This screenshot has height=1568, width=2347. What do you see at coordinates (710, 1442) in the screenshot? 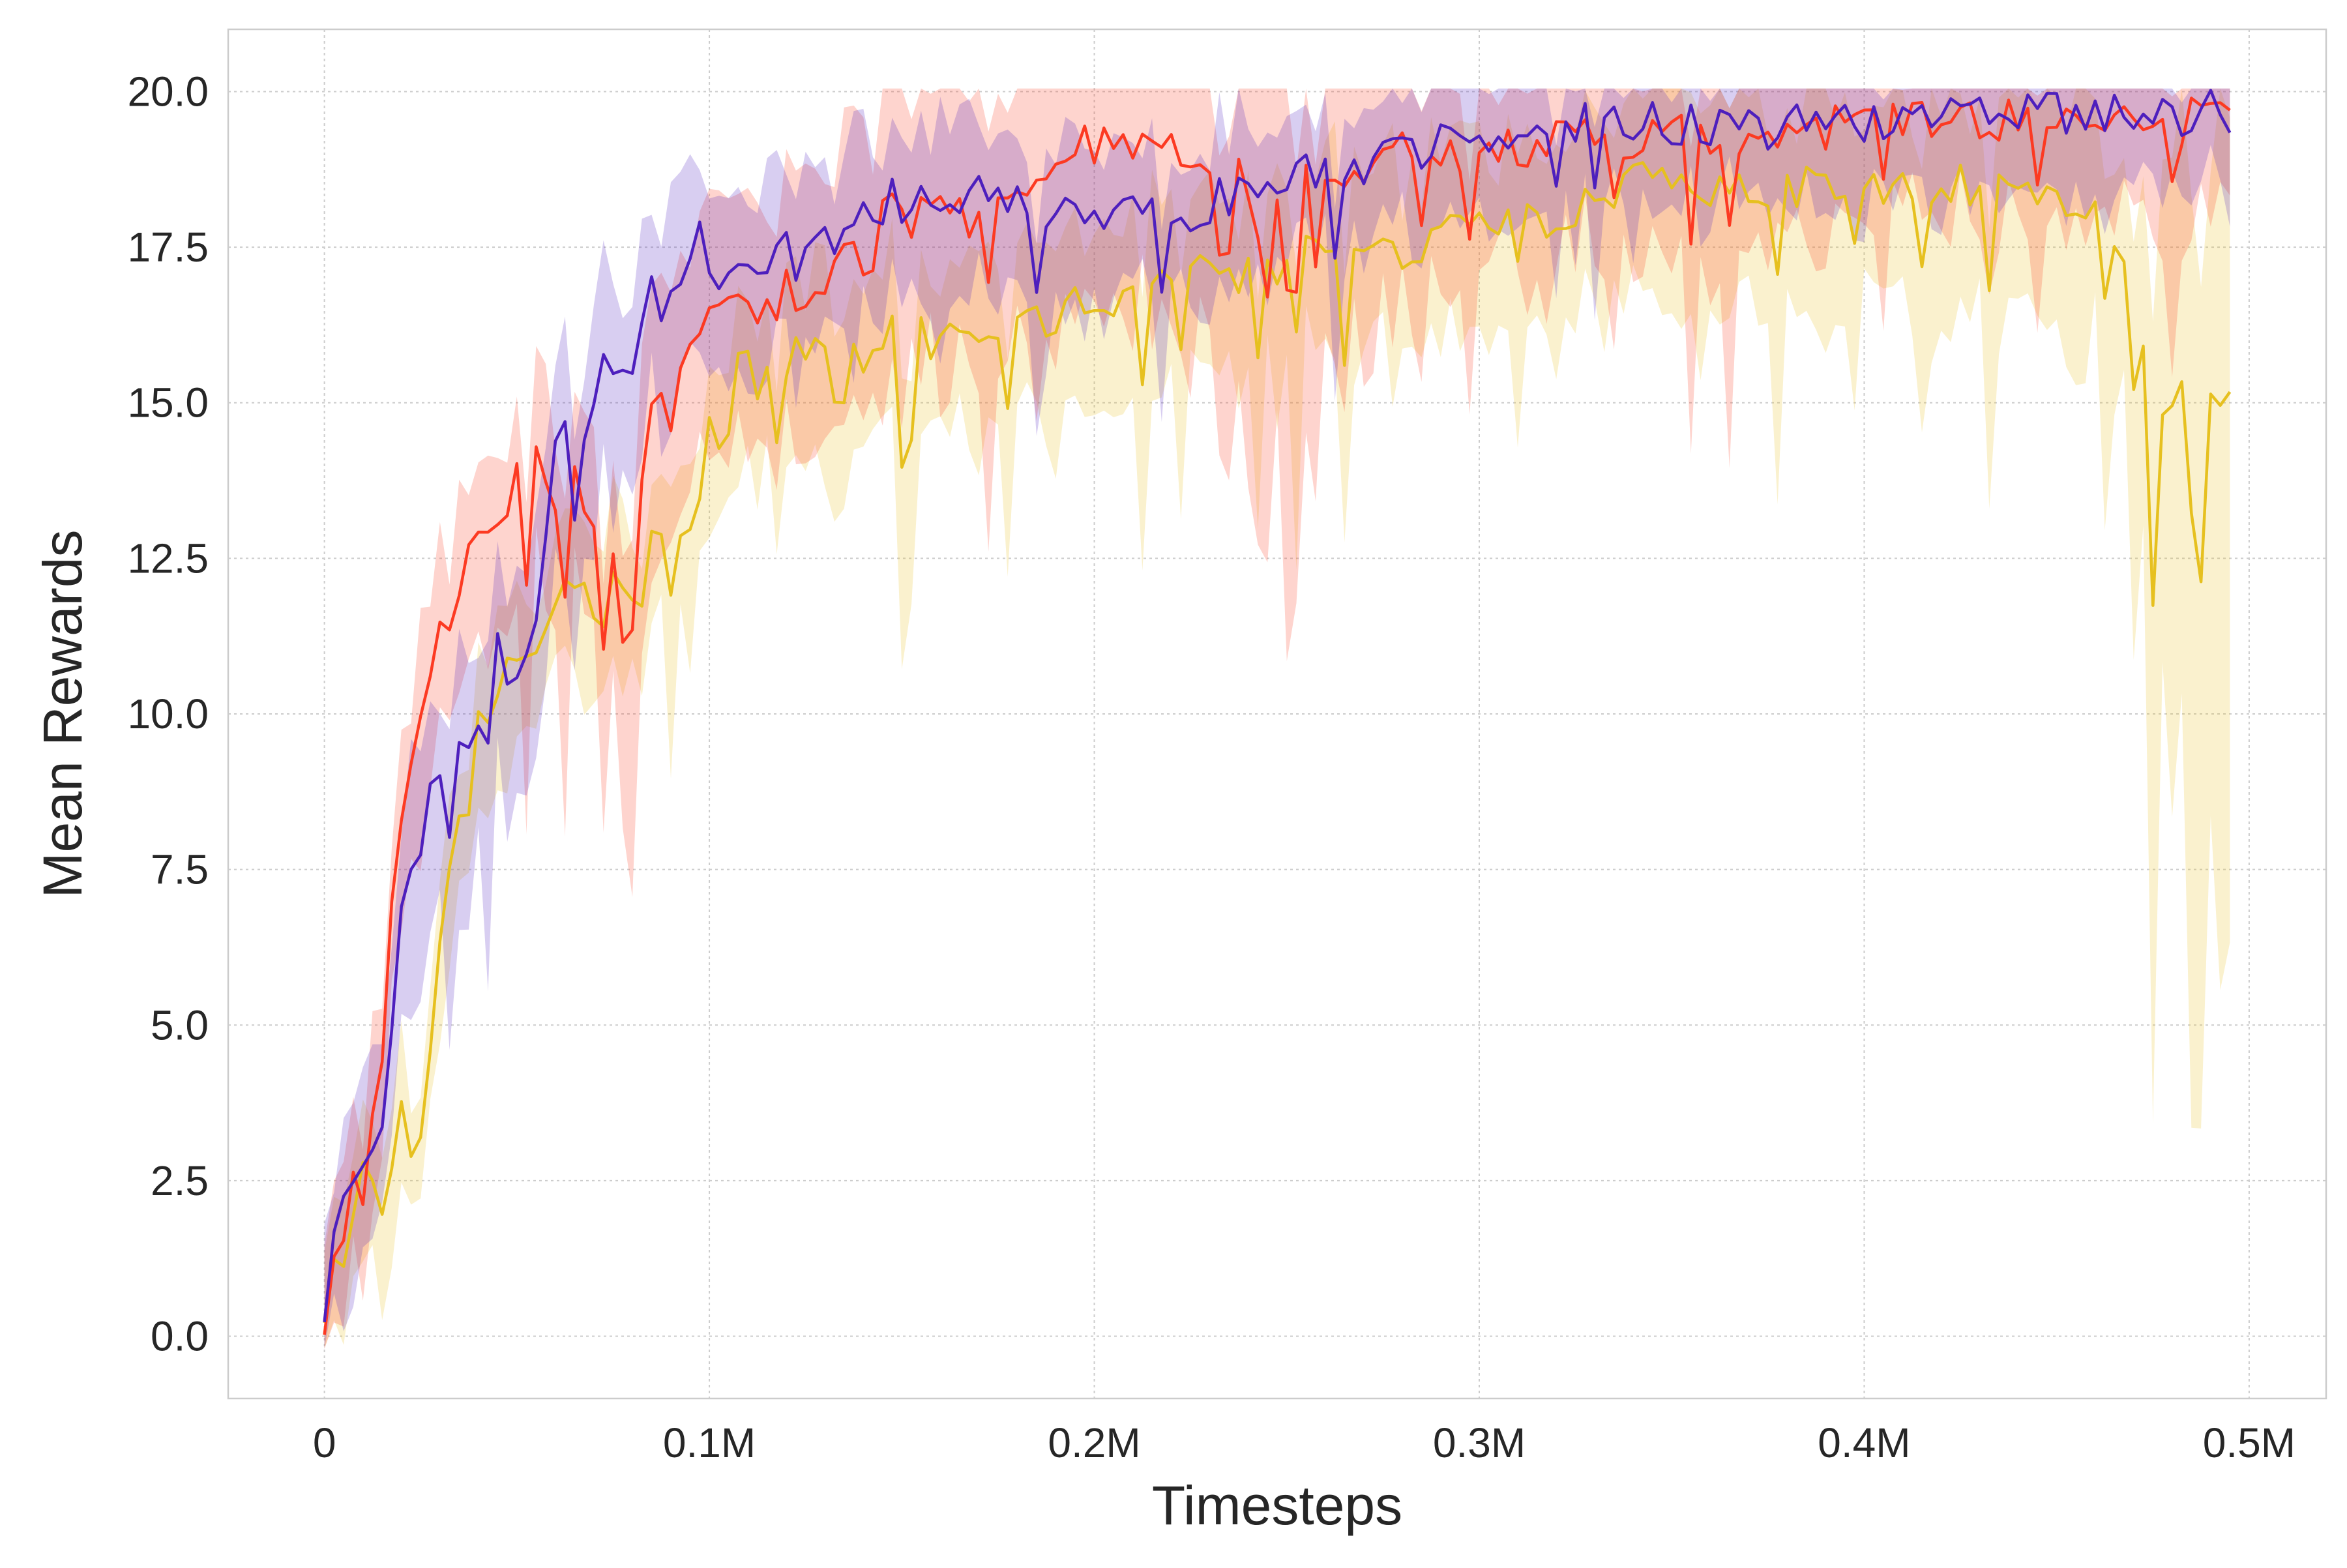
I see `x-tick-label: 0.1M` at bounding box center [710, 1442].